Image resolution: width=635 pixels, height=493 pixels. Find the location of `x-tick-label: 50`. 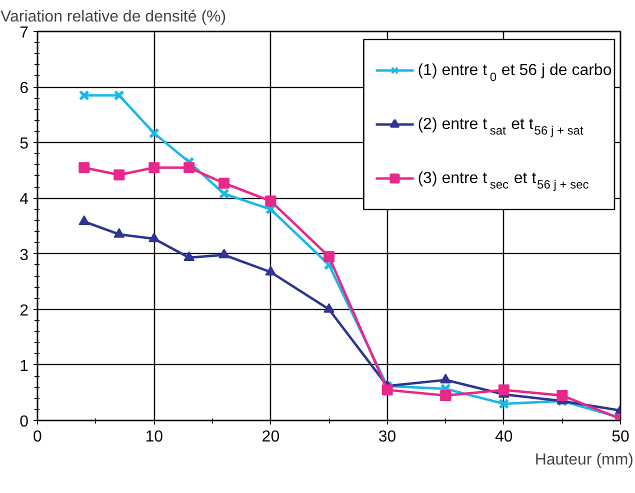

x-tick-label: 50 is located at coordinates (621, 437).